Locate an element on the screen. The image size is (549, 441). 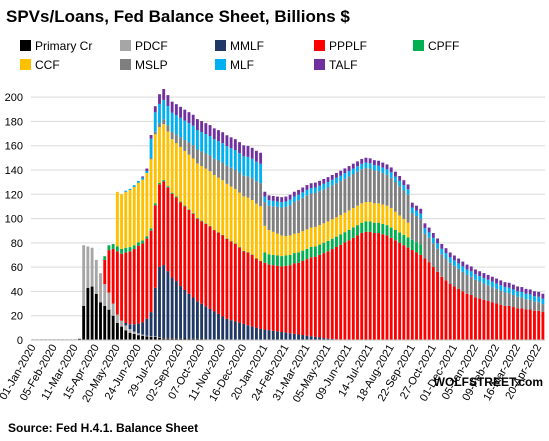
legend-swatch-pdcf is located at coordinates (125, 45).